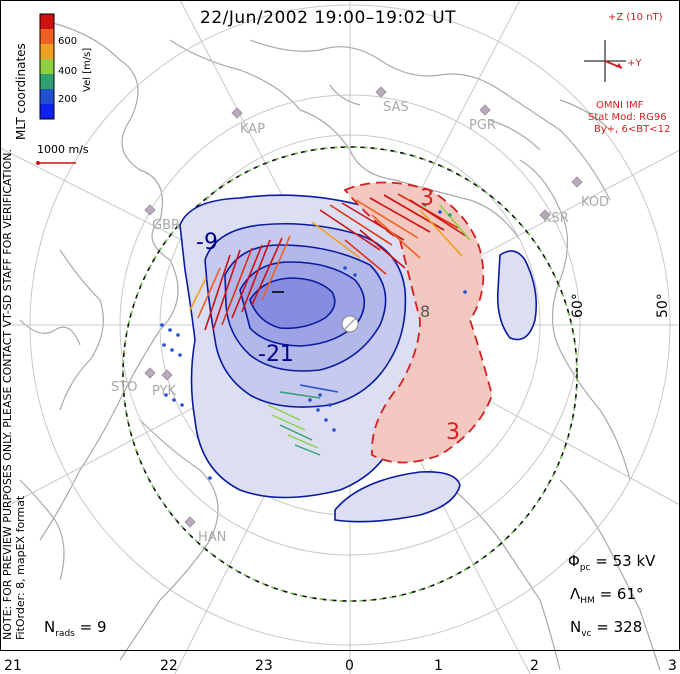 The height and width of the screenshot is (674, 680). Describe the element at coordinates (534, 666) in the screenshot. I see `mlt-label-2: 2` at that location.